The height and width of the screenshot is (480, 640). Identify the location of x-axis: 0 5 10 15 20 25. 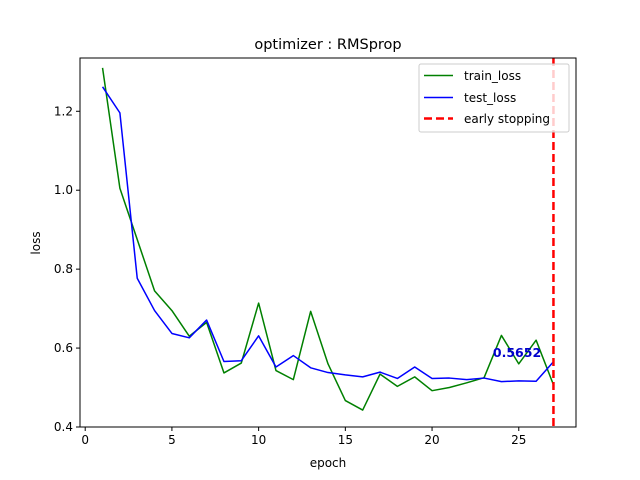
(303, 437).